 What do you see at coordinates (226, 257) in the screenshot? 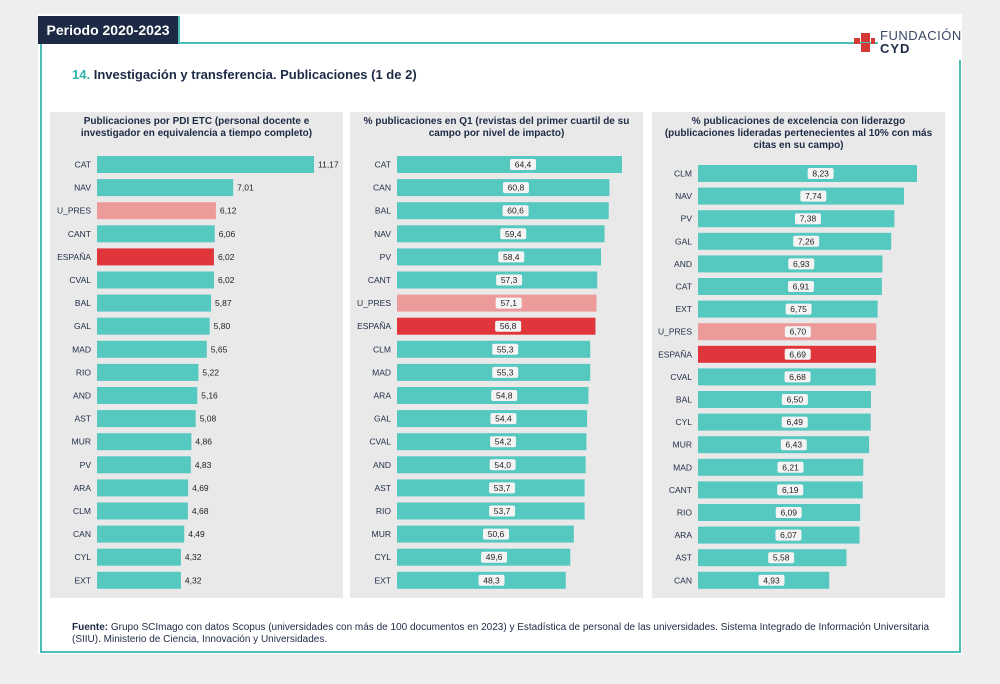
I see `value-label: 6,02` at bounding box center [226, 257].